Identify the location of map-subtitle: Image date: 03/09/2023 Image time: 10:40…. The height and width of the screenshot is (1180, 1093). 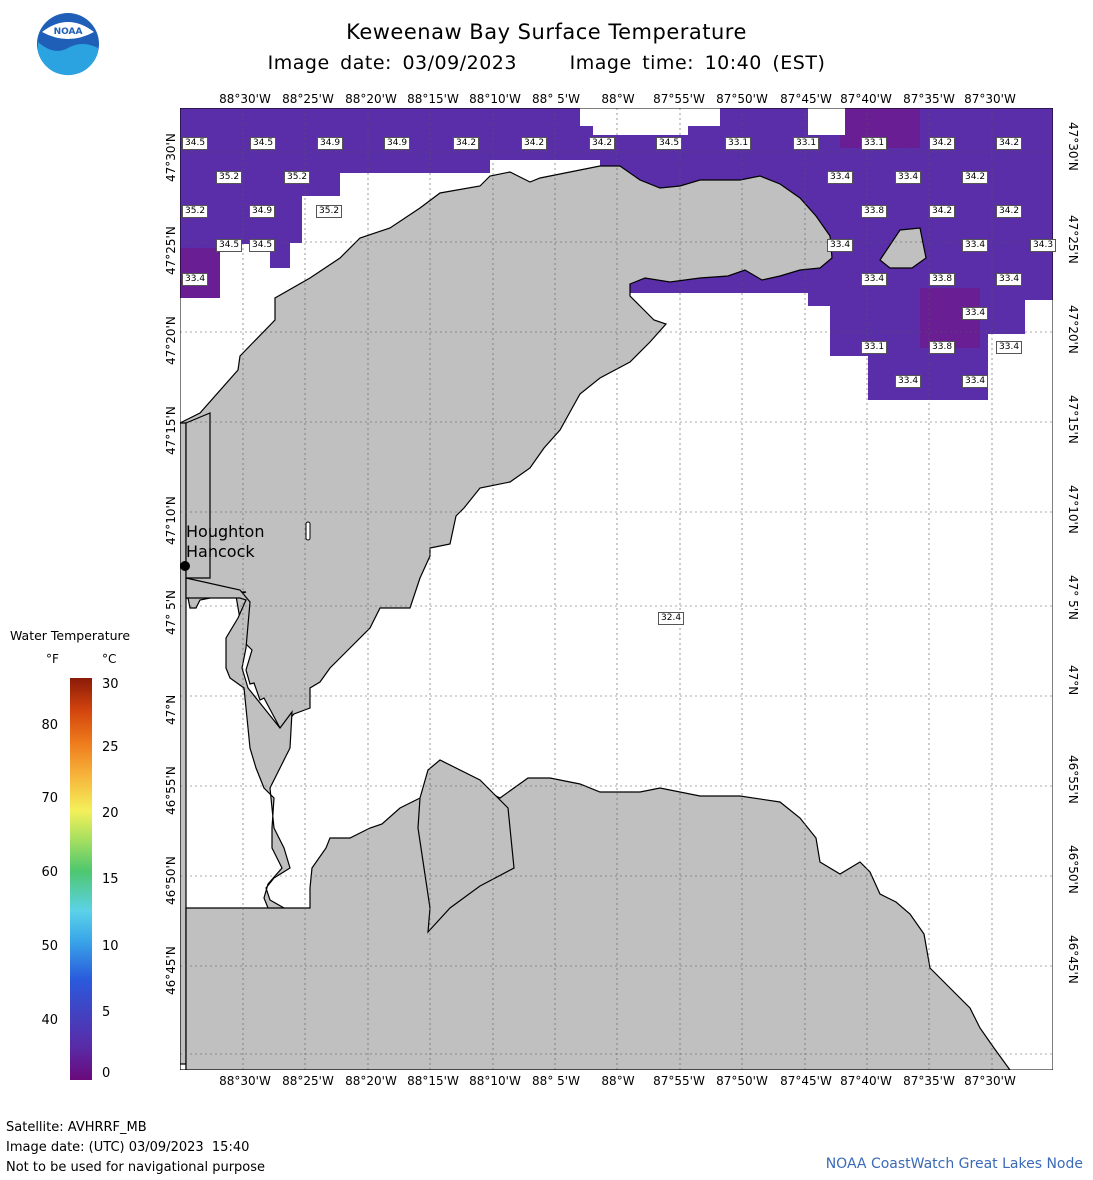
(546, 63).